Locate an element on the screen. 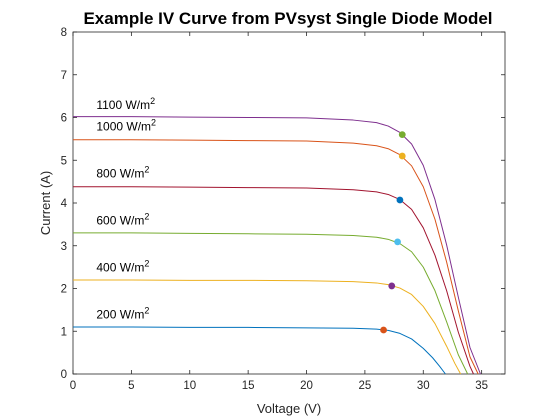 The width and height of the screenshot is (560, 420). irradiance-label-0: 1100 W/m2 is located at coordinates (125, 104).